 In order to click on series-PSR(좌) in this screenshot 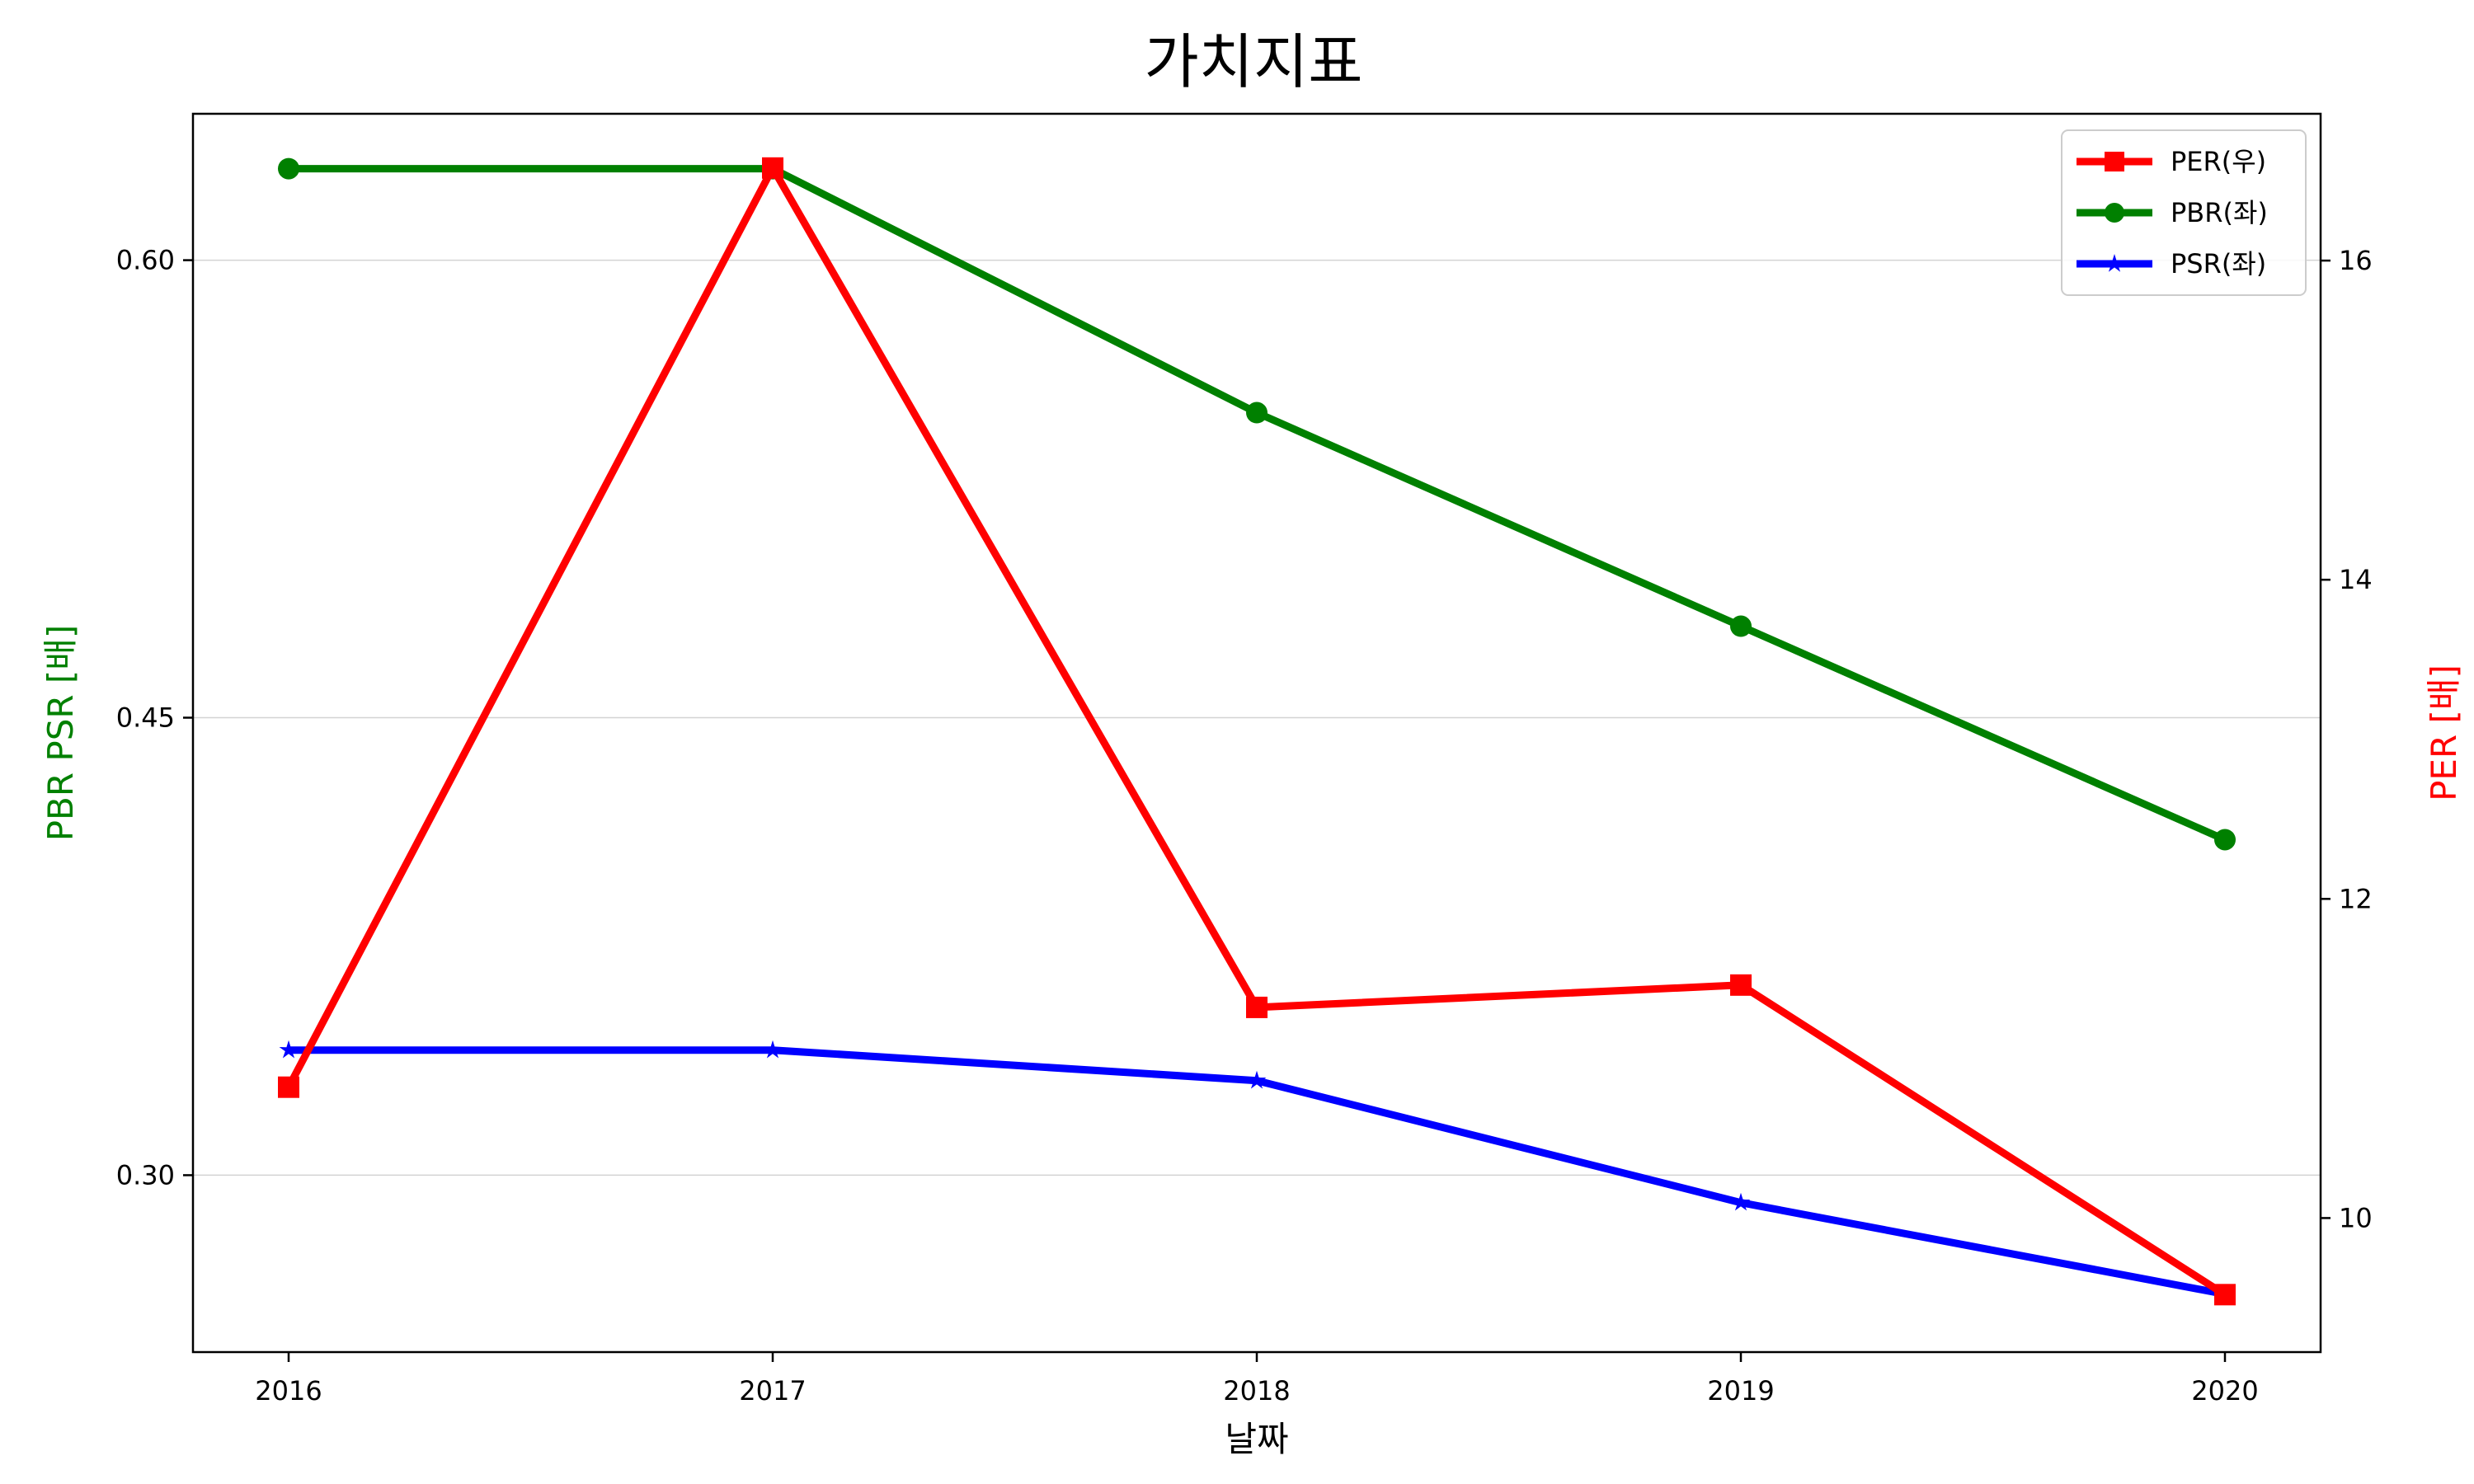, I will do `click(1257, 1171)`.